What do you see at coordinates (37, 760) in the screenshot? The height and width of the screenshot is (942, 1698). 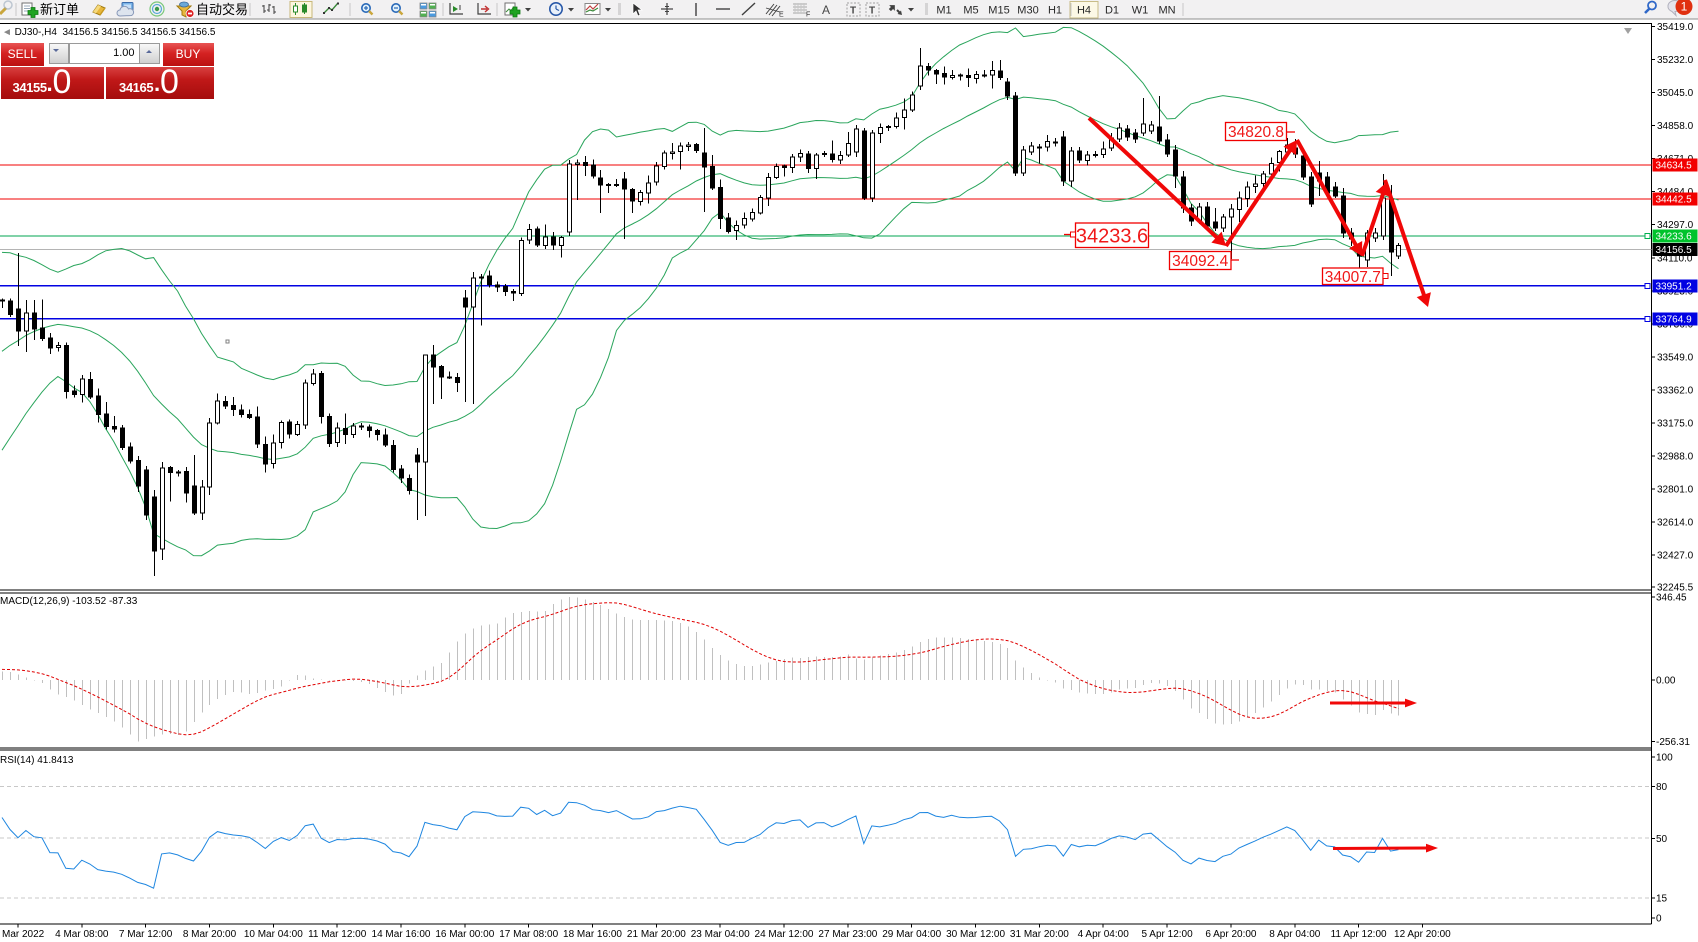 I see `svg-text: RSI(14) 41.8413` at bounding box center [37, 760].